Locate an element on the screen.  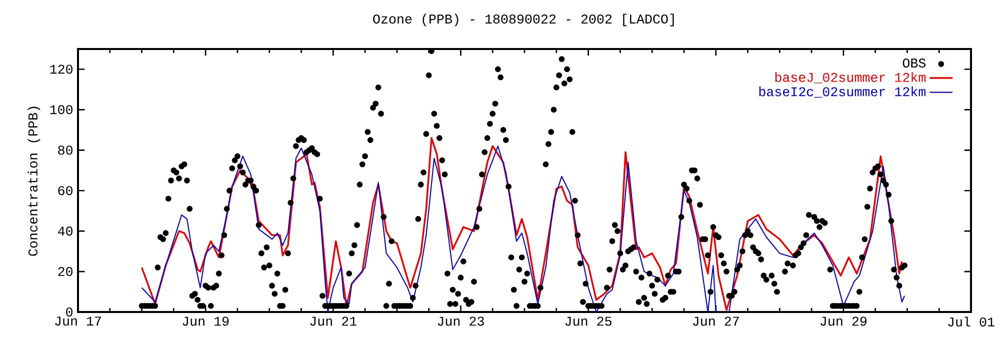
x-tick-label: Jun 29 is located at coordinates (843, 321).